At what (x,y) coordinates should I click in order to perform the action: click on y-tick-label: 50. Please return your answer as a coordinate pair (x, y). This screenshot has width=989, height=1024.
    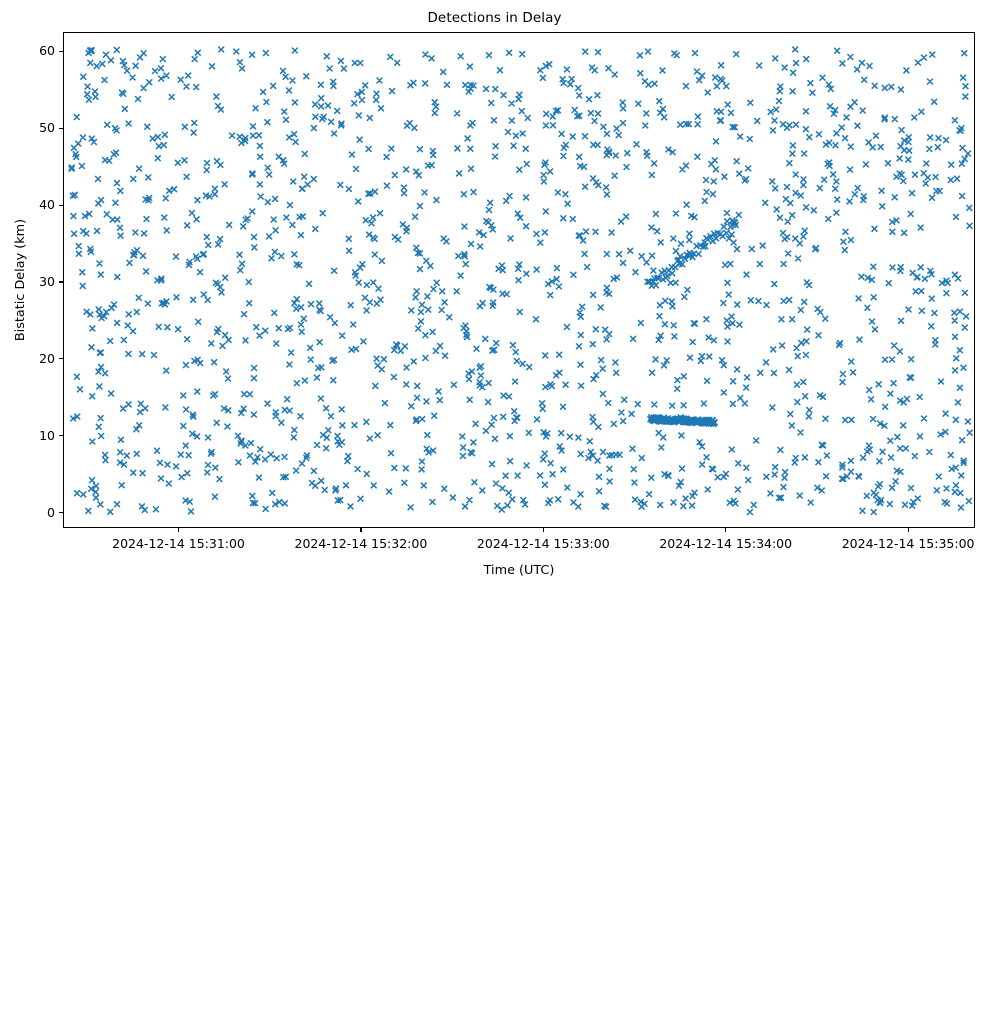
    Looking at the image, I should click on (47, 128).